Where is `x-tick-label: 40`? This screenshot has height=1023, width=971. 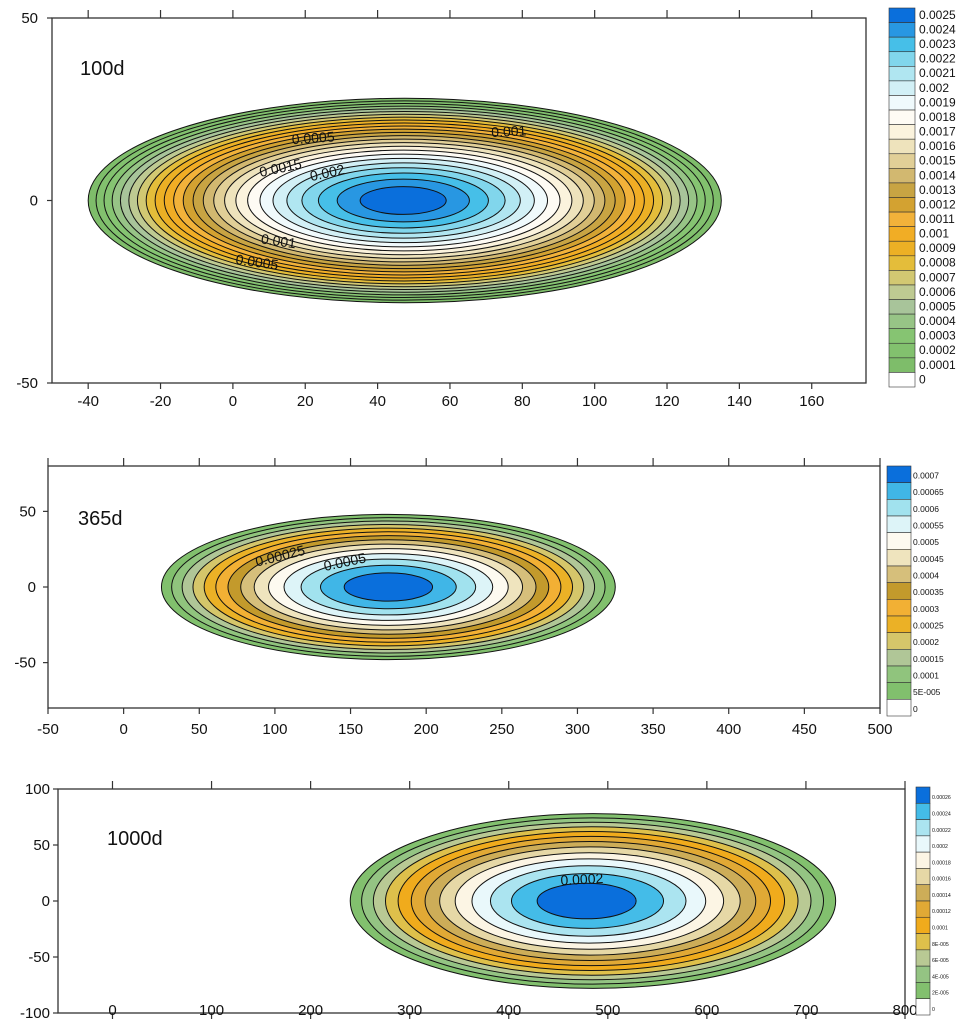 x-tick-label: 40 is located at coordinates (377, 401).